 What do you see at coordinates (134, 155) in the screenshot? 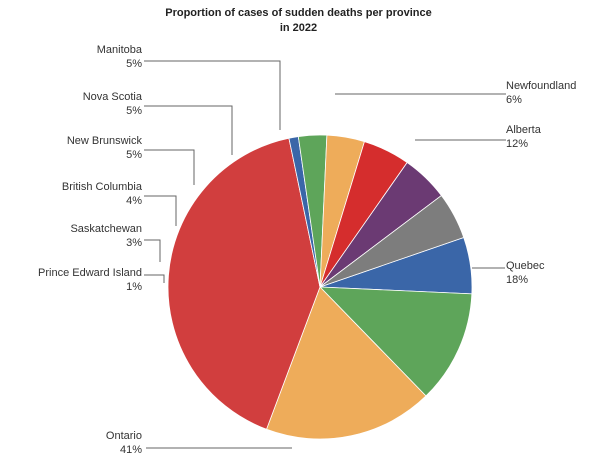
I see `slice-value-new-brunswick: 5%` at bounding box center [134, 155].